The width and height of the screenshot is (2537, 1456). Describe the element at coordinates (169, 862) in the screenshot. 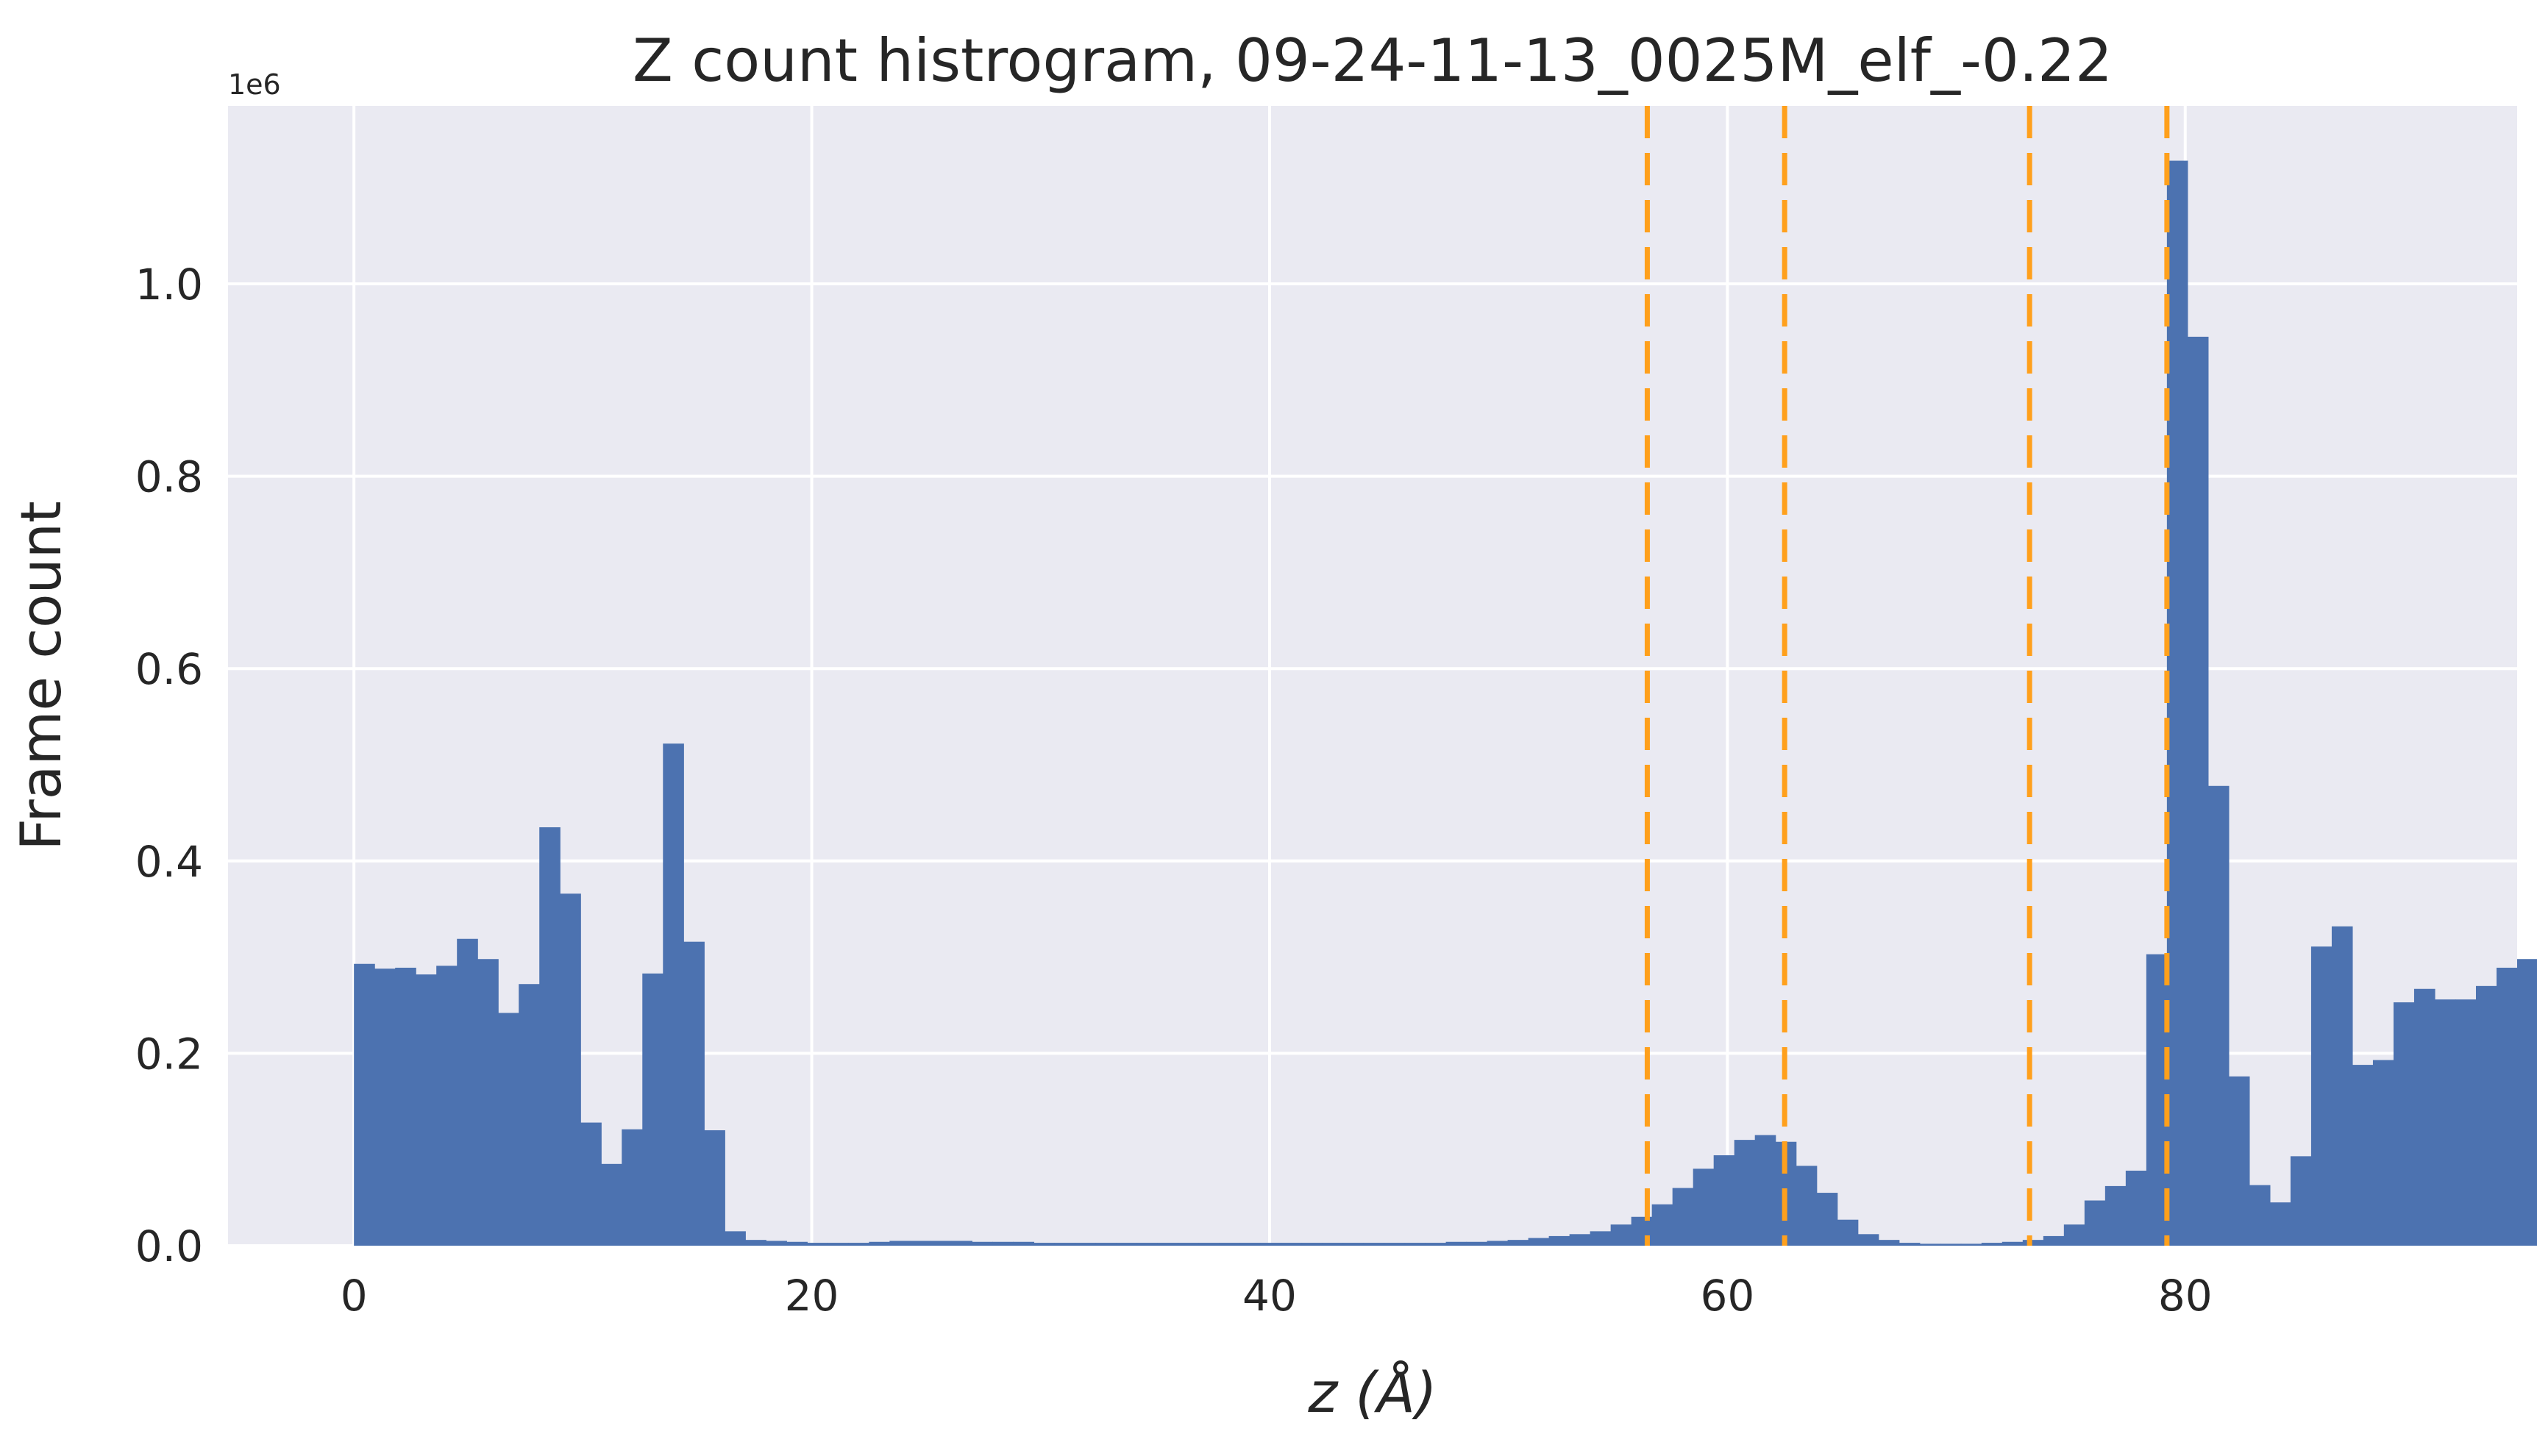

I see `y-tick-label: 0.4` at that location.